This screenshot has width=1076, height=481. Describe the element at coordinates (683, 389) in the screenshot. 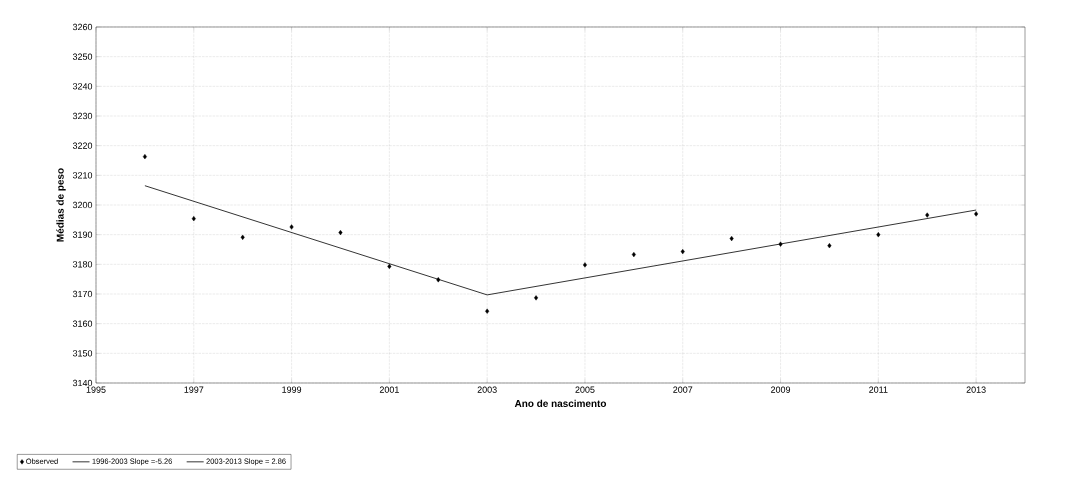

I see `x-tick-label: 2007` at that location.